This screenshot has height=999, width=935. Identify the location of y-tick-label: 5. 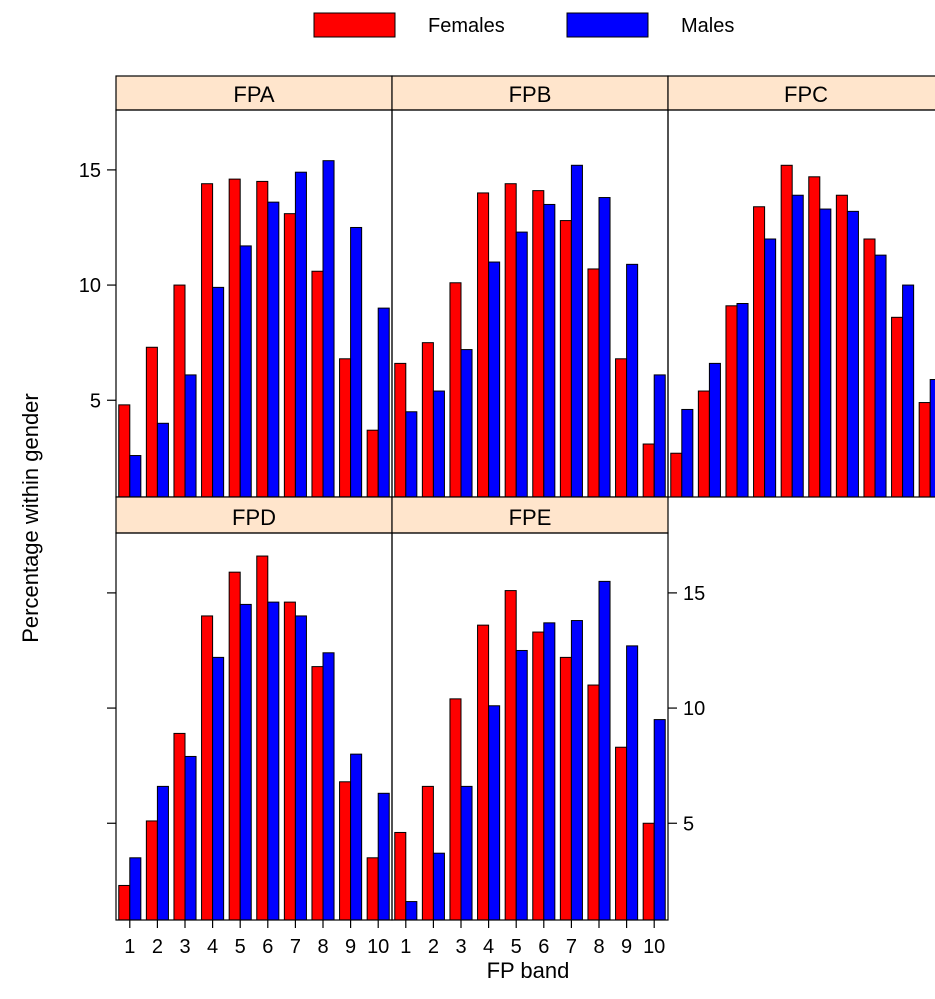
(95, 401).